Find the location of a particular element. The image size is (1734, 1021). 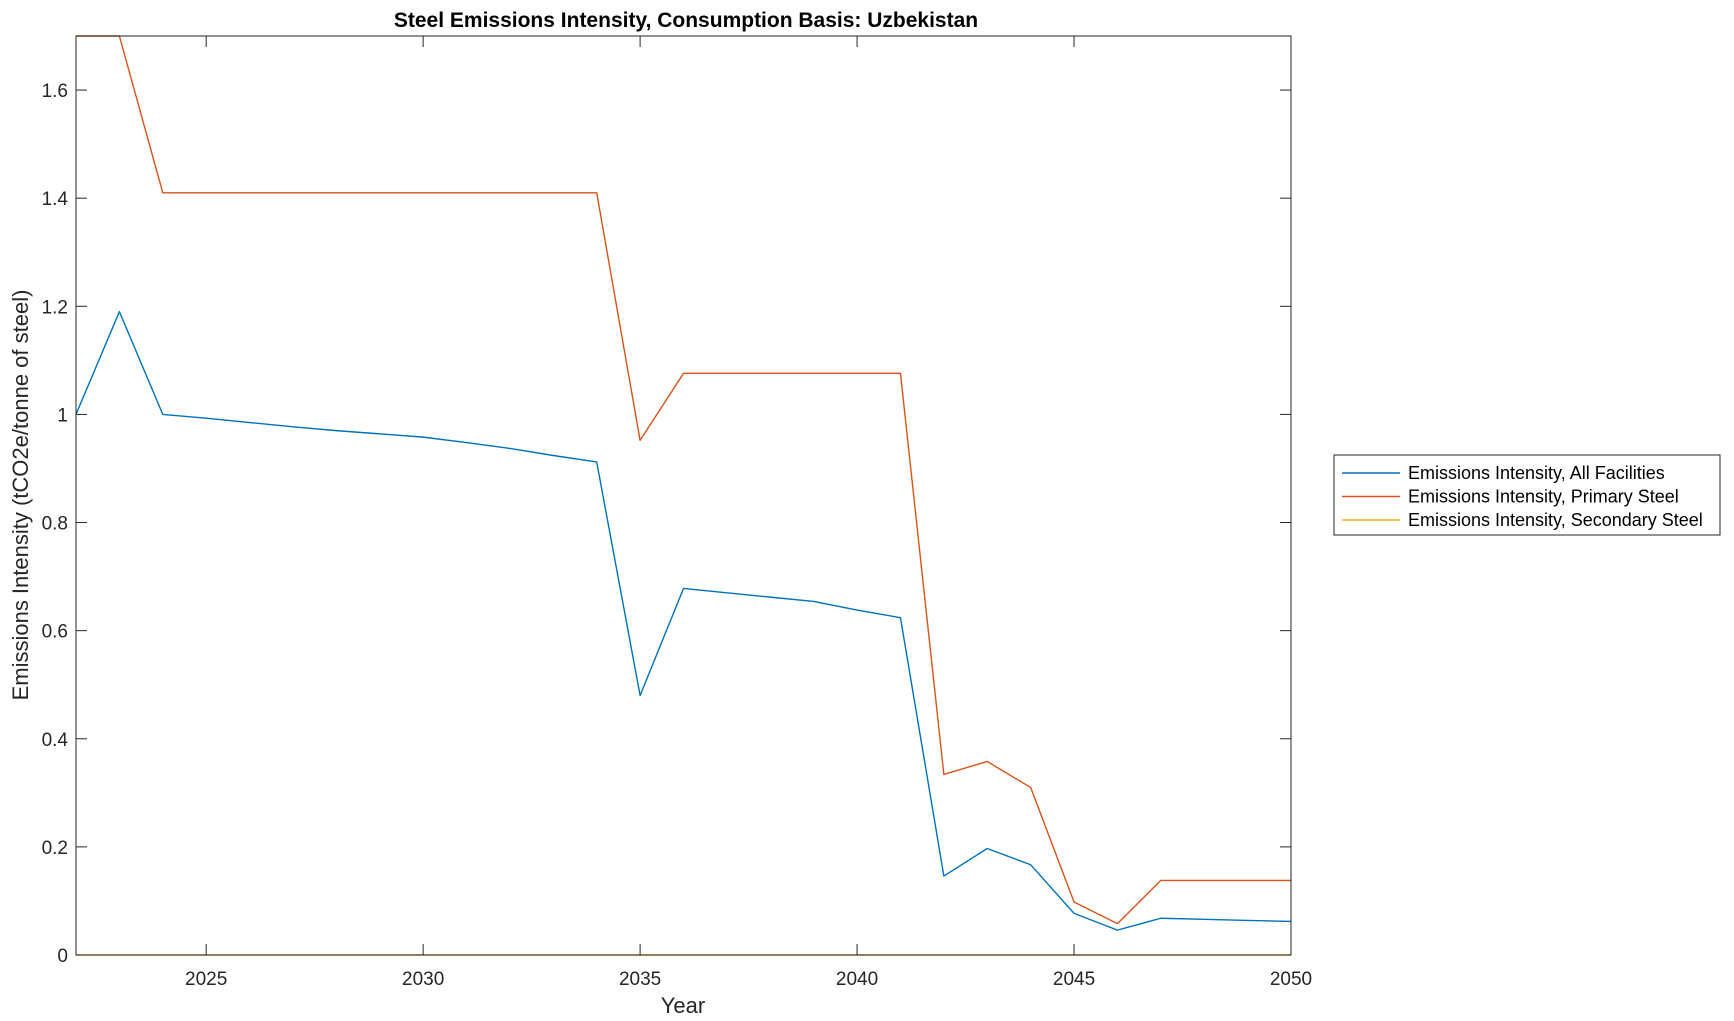

y-tick-label: 1.6 is located at coordinates (55, 91).